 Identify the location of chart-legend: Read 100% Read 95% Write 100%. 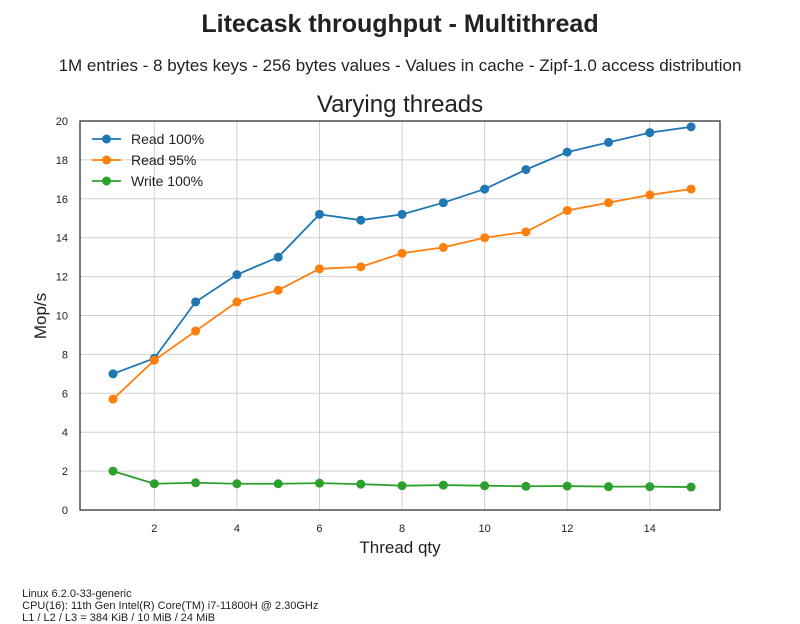
(148, 160).